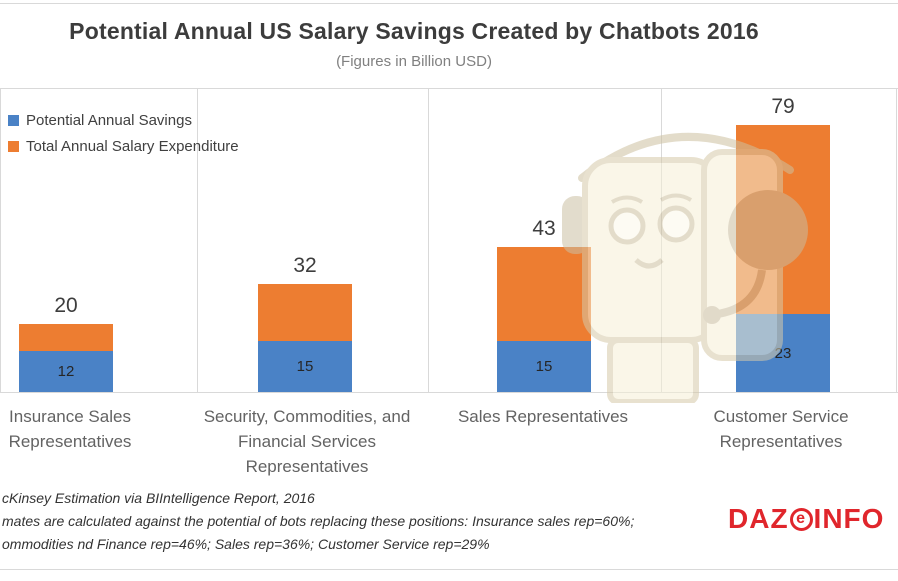 The height and width of the screenshot is (581, 898). I want to click on dazeinfo-logo: DAZ e INFO, so click(806, 519).